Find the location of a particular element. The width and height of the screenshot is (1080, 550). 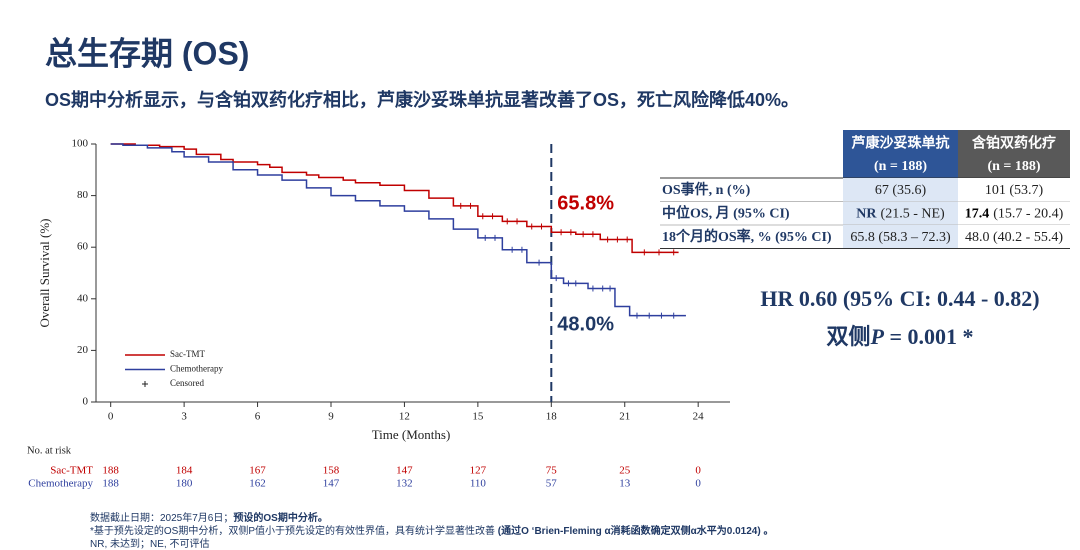

table-cell-text: 48.0 (40.2 - 55.4) is located at coordinates (1014, 237).